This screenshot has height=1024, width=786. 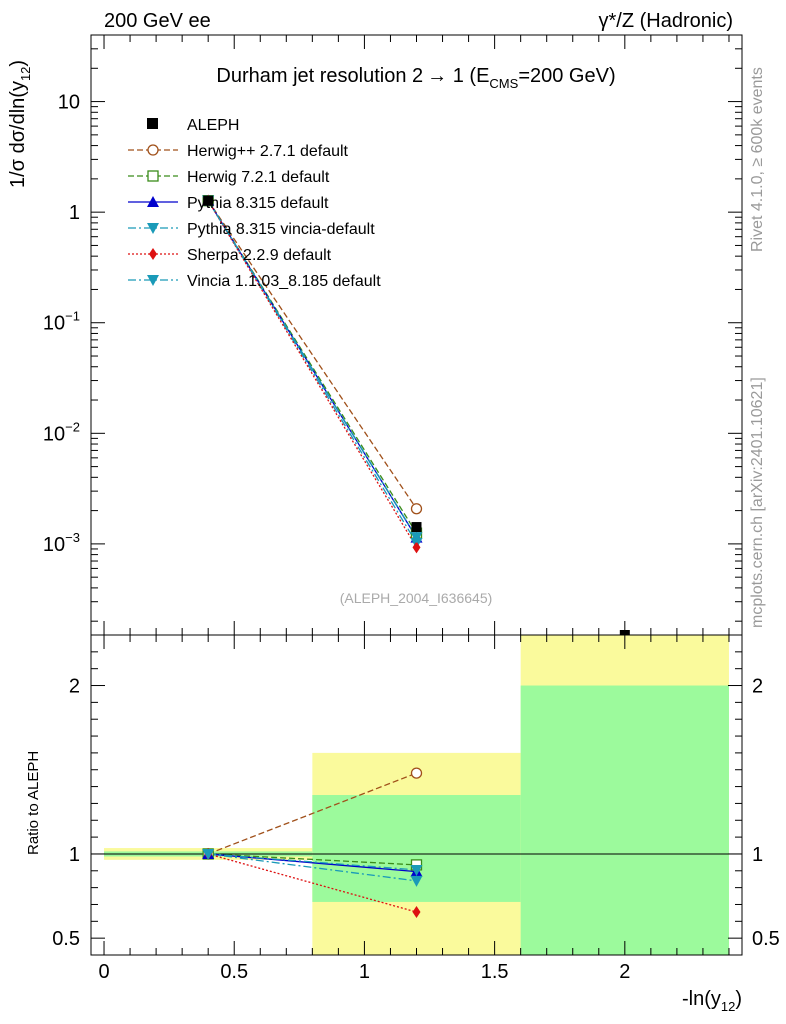 What do you see at coordinates (757, 855) in the screenshot?
I see `ratio-ytick-label-right: 1` at bounding box center [757, 855].